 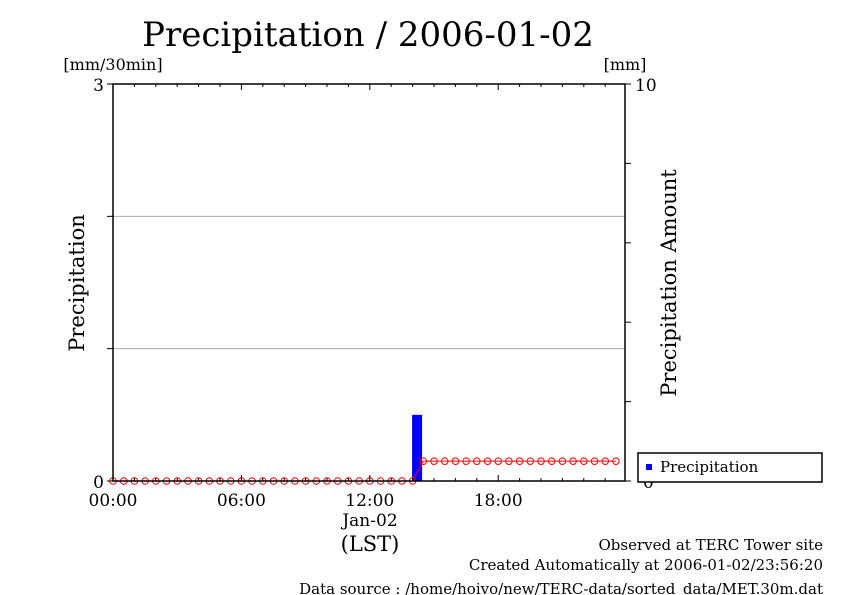 What do you see at coordinates (306, 501) in the screenshot?
I see `x-tick-labels: 00:00 06:00 12:00 18:00` at bounding box center [306, 501].